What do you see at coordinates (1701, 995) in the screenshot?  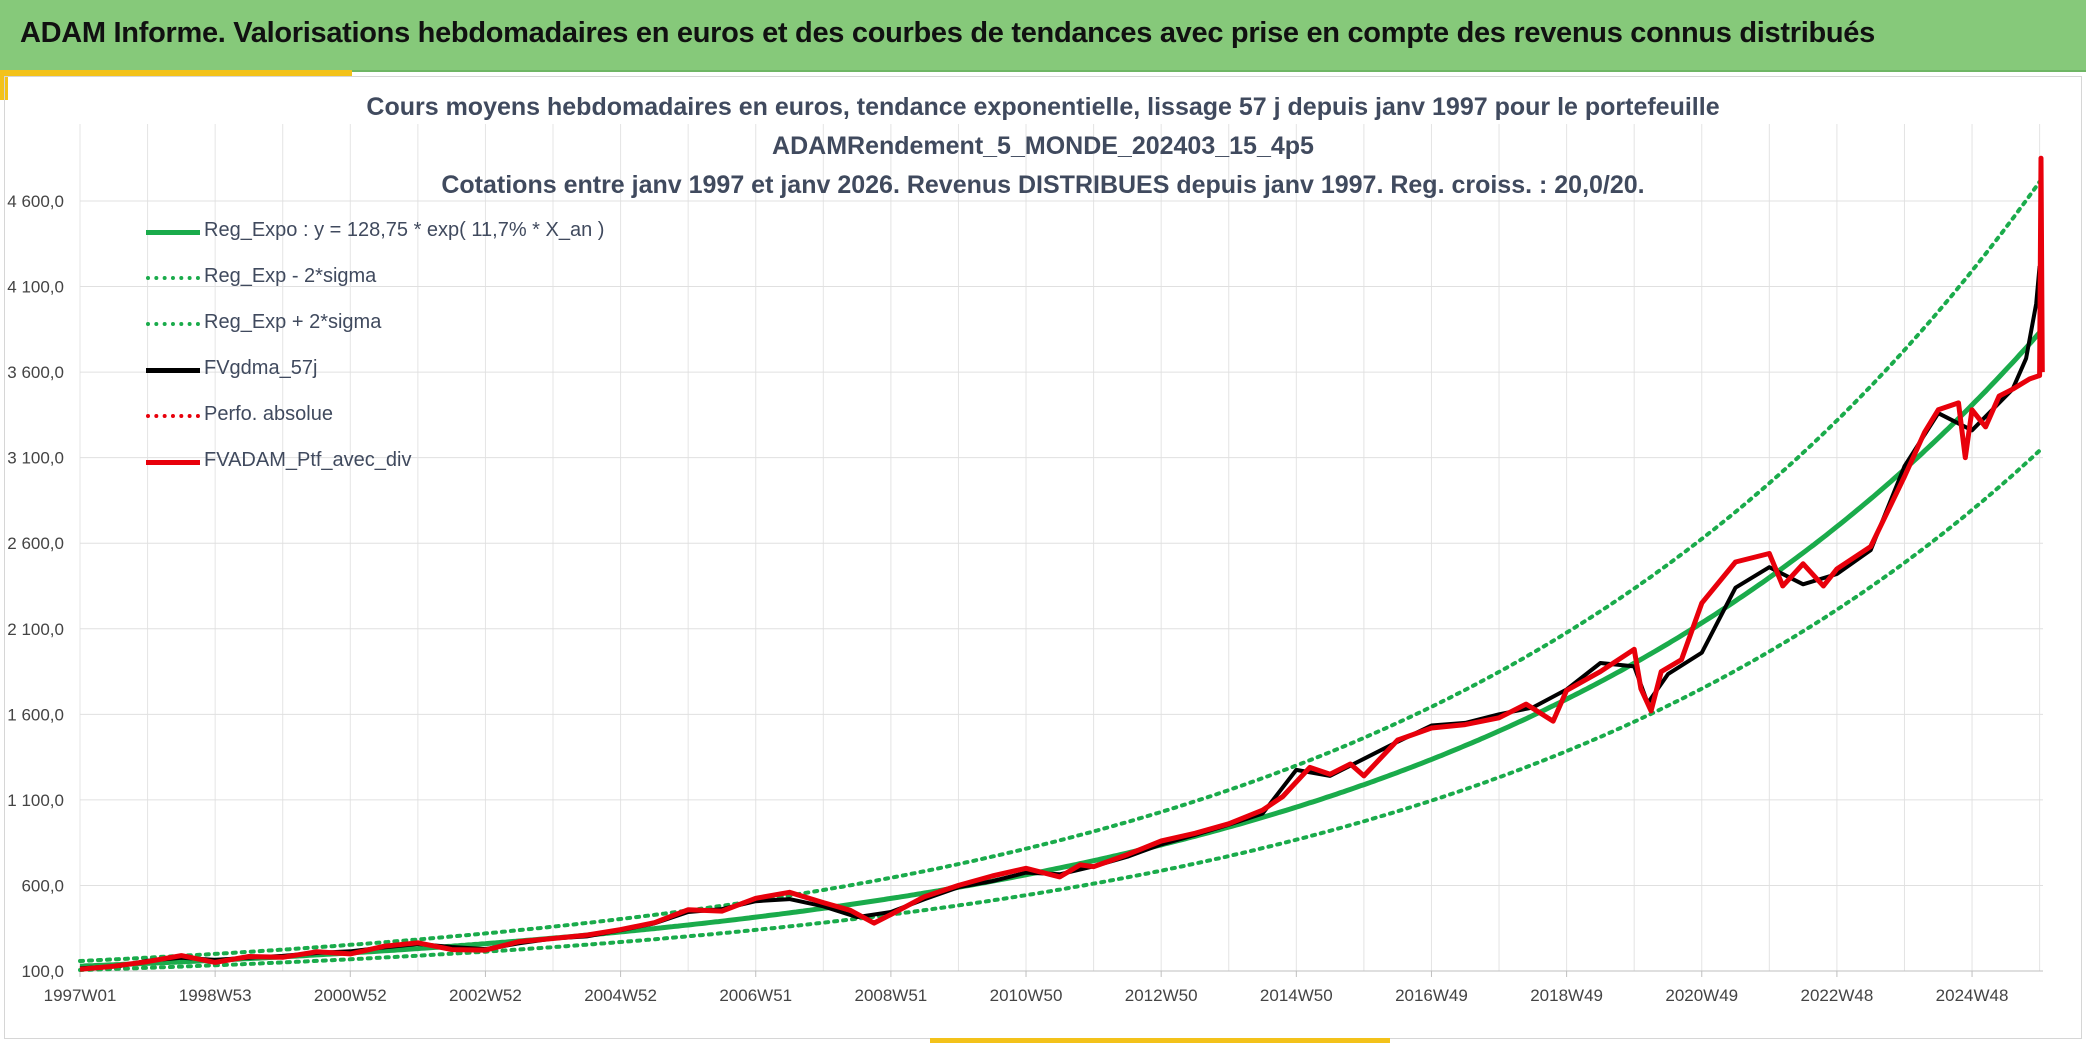 I see `x-tick-label: 2020W49` at bounding box center [1701, 995].